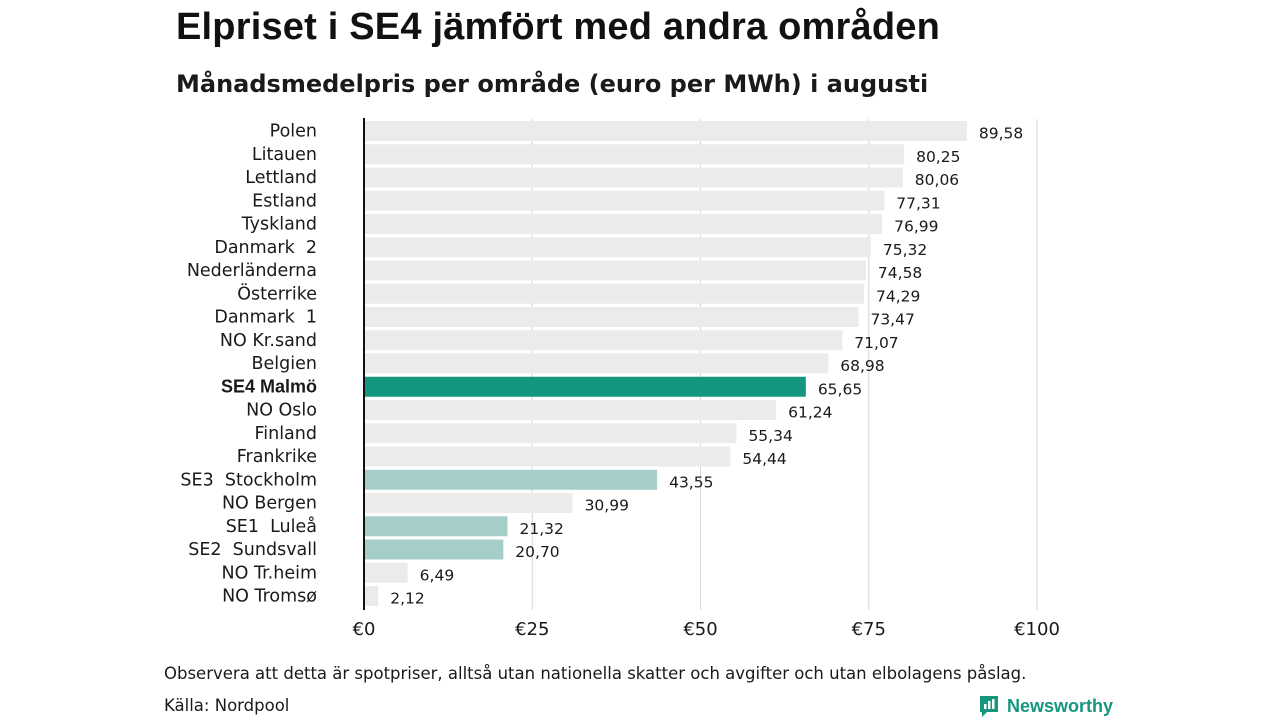 Image resolution: width=1280 pixels, height=720 pixels. What do you see at coordinates (265, 248) in the screenshot?
I see `category-label: Danmark 2` at bounding box center [265, 248].